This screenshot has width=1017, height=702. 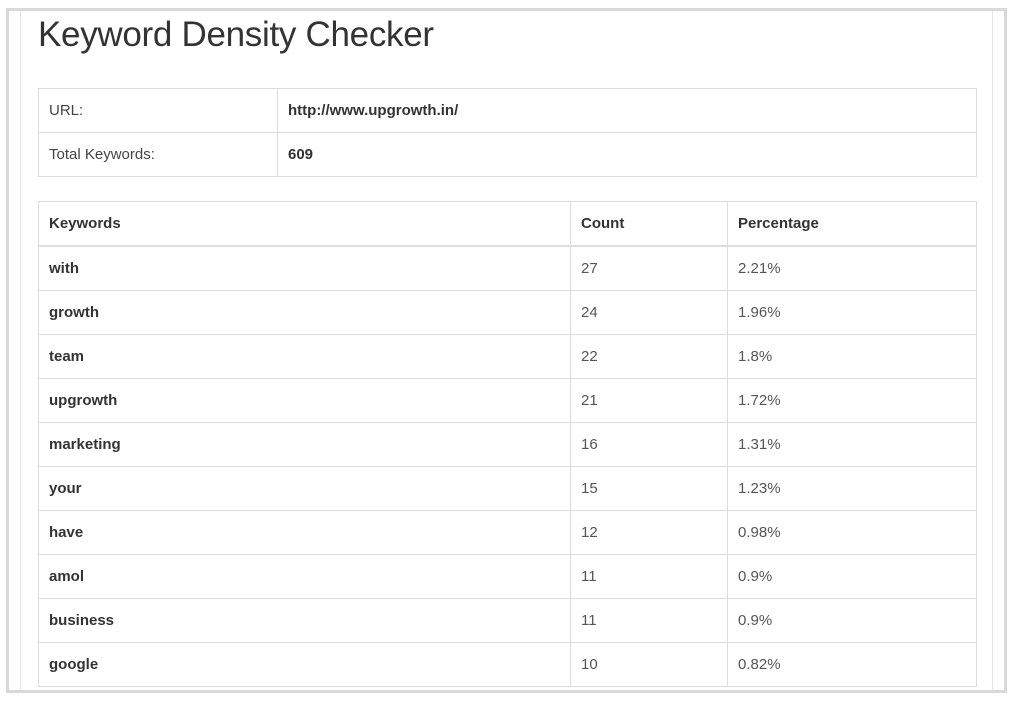 What do you see at coordinates (304, 532) in the screenshot?
I see `keyword-cell: have` at bounding box center [304, 532].